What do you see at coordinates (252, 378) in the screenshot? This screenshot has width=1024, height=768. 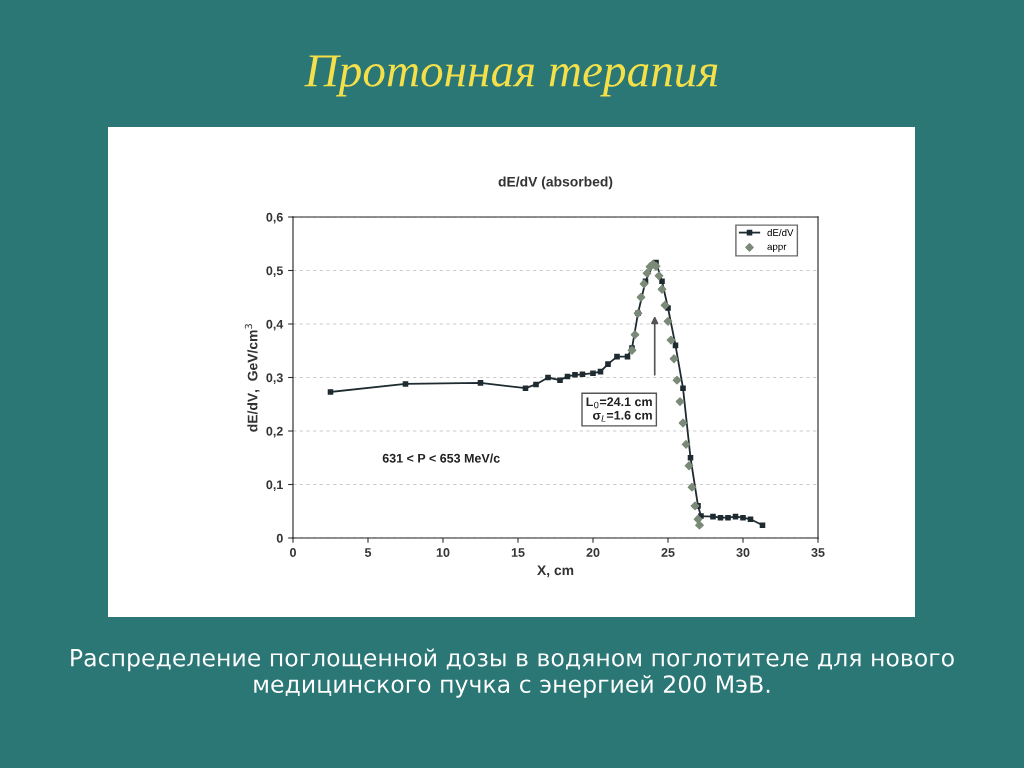 I see `y-axis-title: dE/dV, GeV/cm$^{3}$` at bounding box center [252, 378].